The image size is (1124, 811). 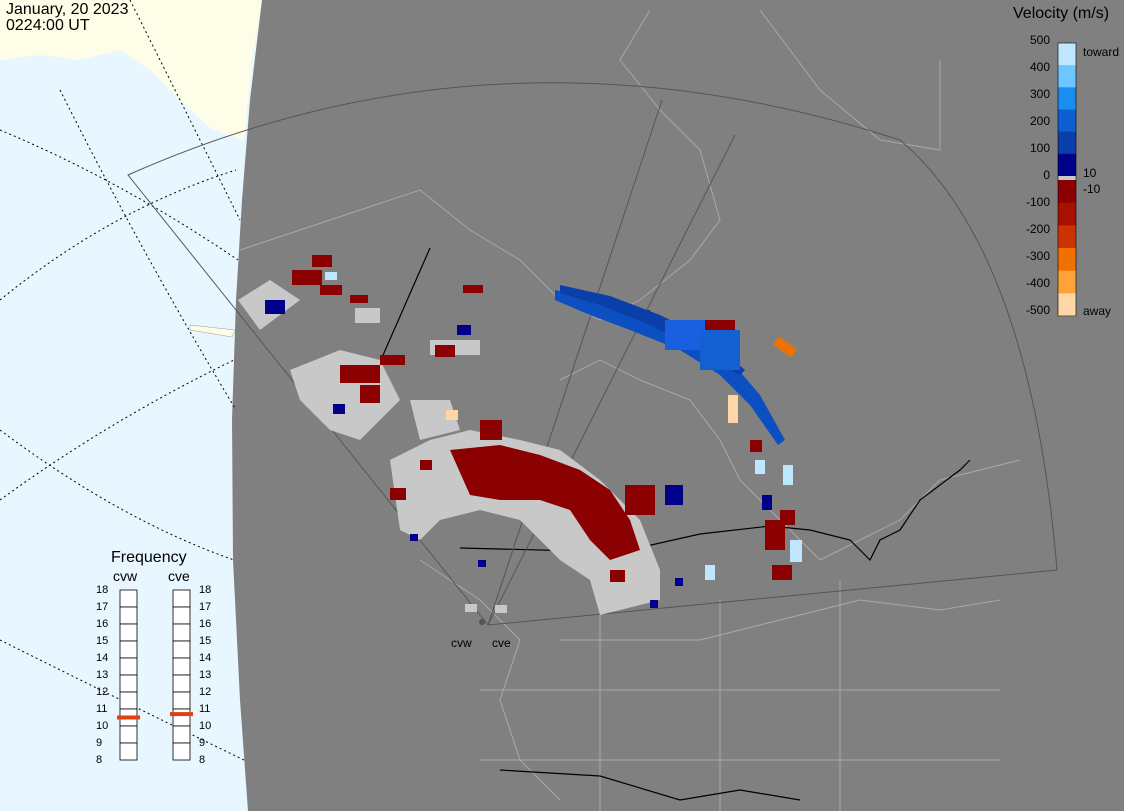 What do you see at coordinates (1061, 13) in the screenshot?
I see `velocity-scale-title: Velocity (m/s)` at bounding box center [1061, 13].